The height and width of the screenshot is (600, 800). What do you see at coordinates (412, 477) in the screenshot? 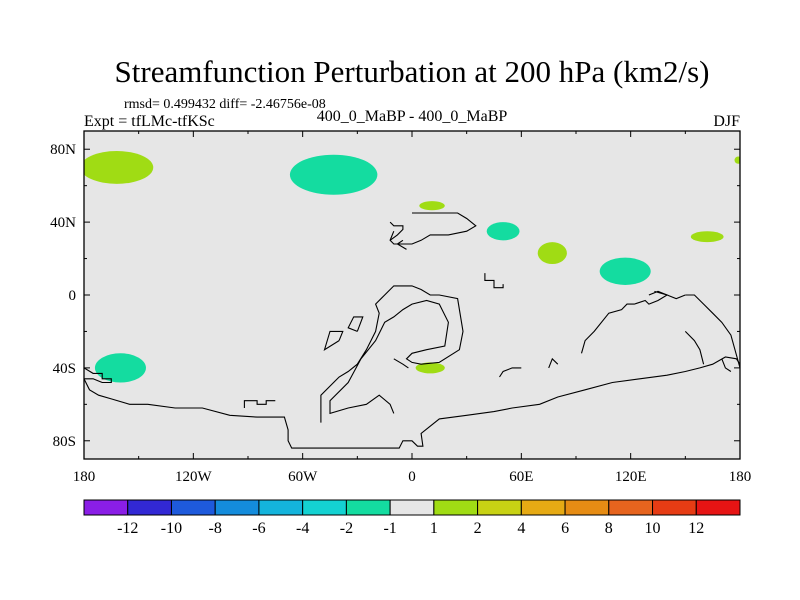
I see `x-tick-label: 0` at bounding box center [412, 477].